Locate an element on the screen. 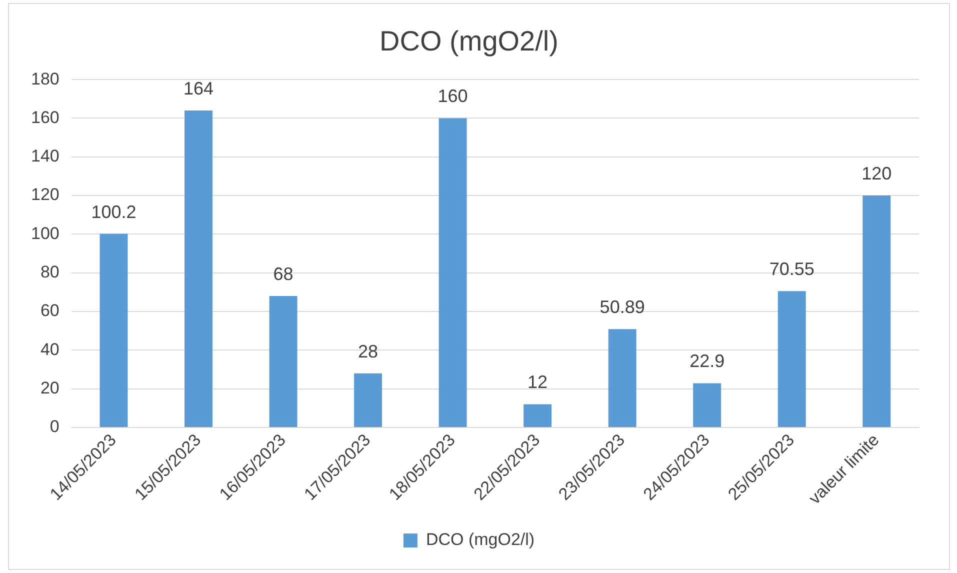 This screenshot has width=957, height=573. chart-title: DCO (mgO2/l) is located at coordinates (469, 41).